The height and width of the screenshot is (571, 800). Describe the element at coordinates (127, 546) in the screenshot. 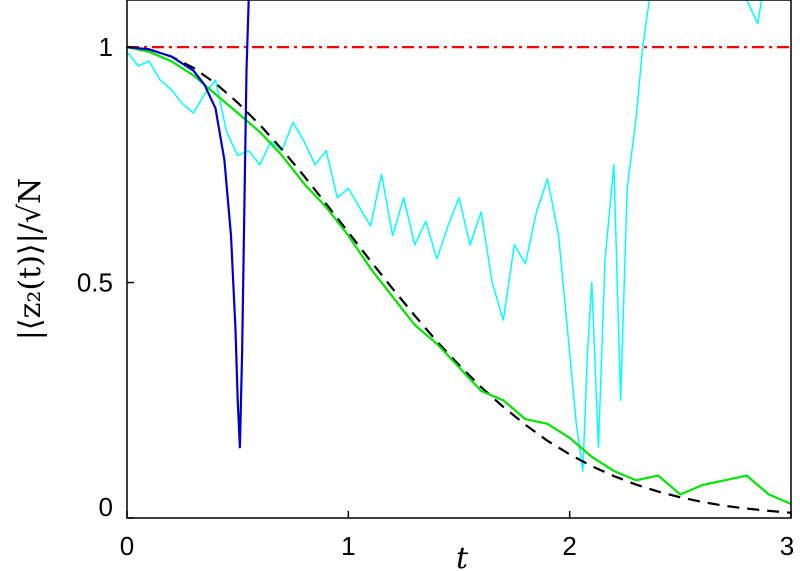

I see `x-tick-label: 0` at that location.